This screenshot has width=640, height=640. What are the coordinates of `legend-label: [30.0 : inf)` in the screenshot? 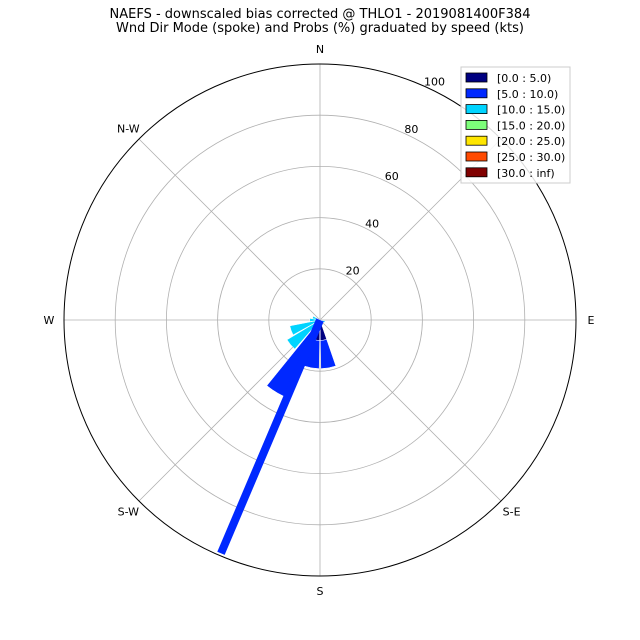 It's located at (526, 173).